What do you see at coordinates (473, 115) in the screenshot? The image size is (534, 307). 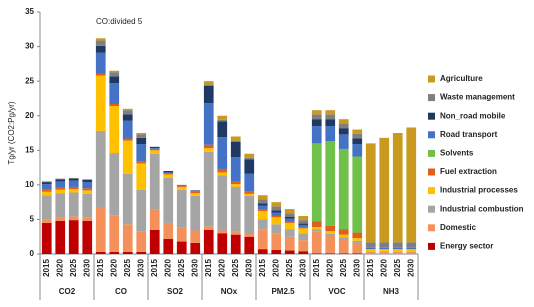 I see `legend-label: Non_road mobile` at bounding box center [473, 115].